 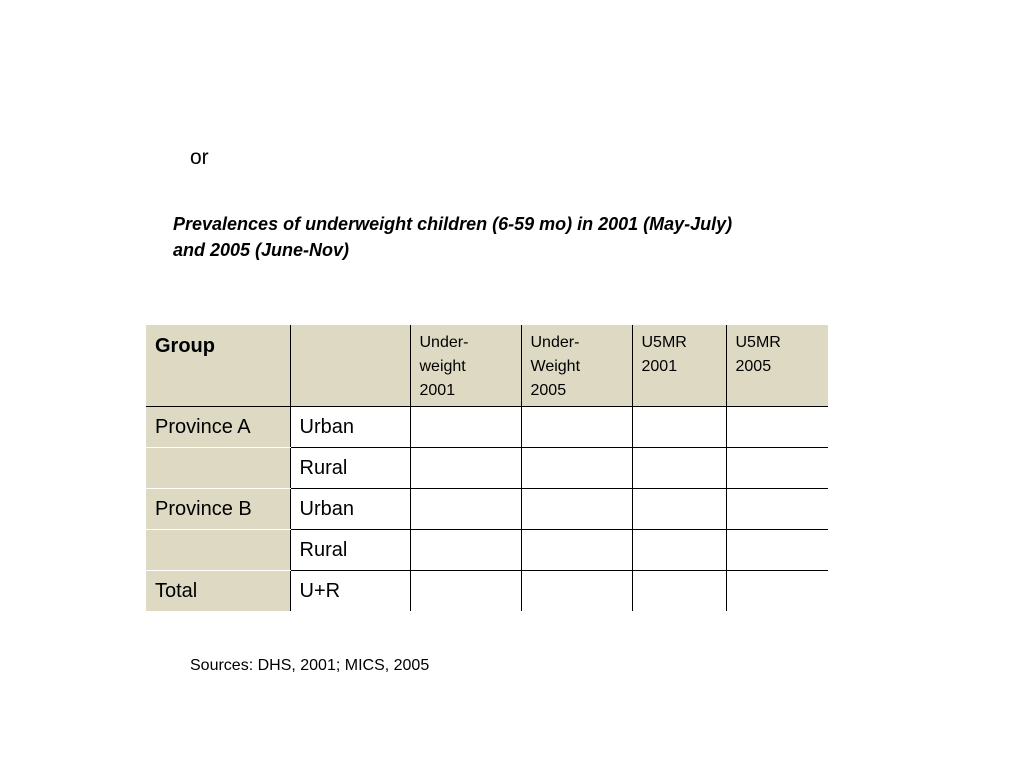 I want to click on header-u5mr-2001-line-1: U5MR, so click(x=664, y=342).